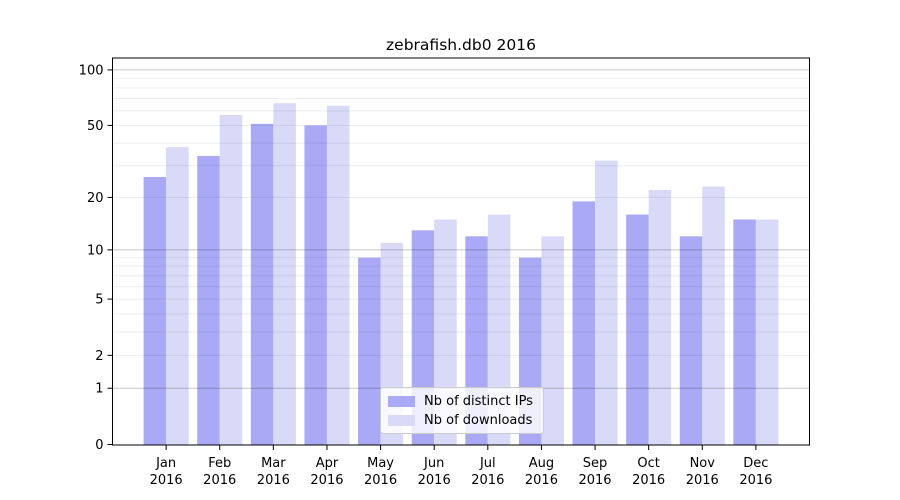  I want to click on legend-label-downloads: Nb of downloads, so click(478, 420).